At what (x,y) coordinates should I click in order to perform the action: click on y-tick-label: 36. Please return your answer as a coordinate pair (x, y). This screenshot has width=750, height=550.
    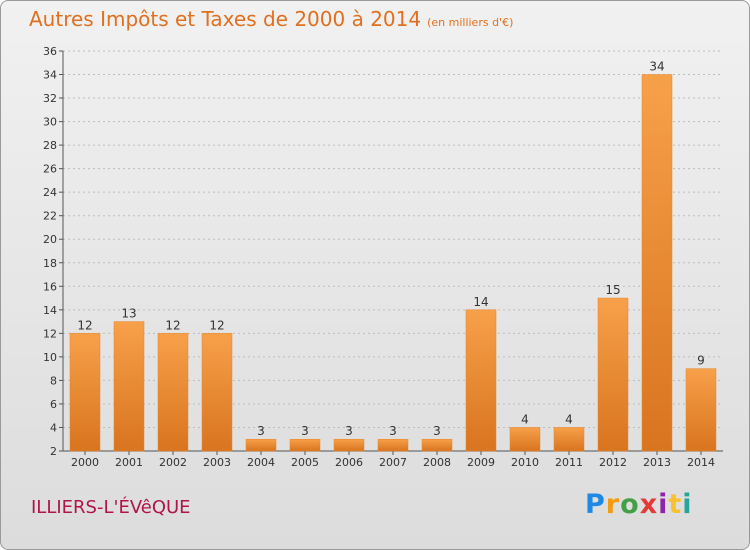
    Looking at the image, I should click on (50, 51).